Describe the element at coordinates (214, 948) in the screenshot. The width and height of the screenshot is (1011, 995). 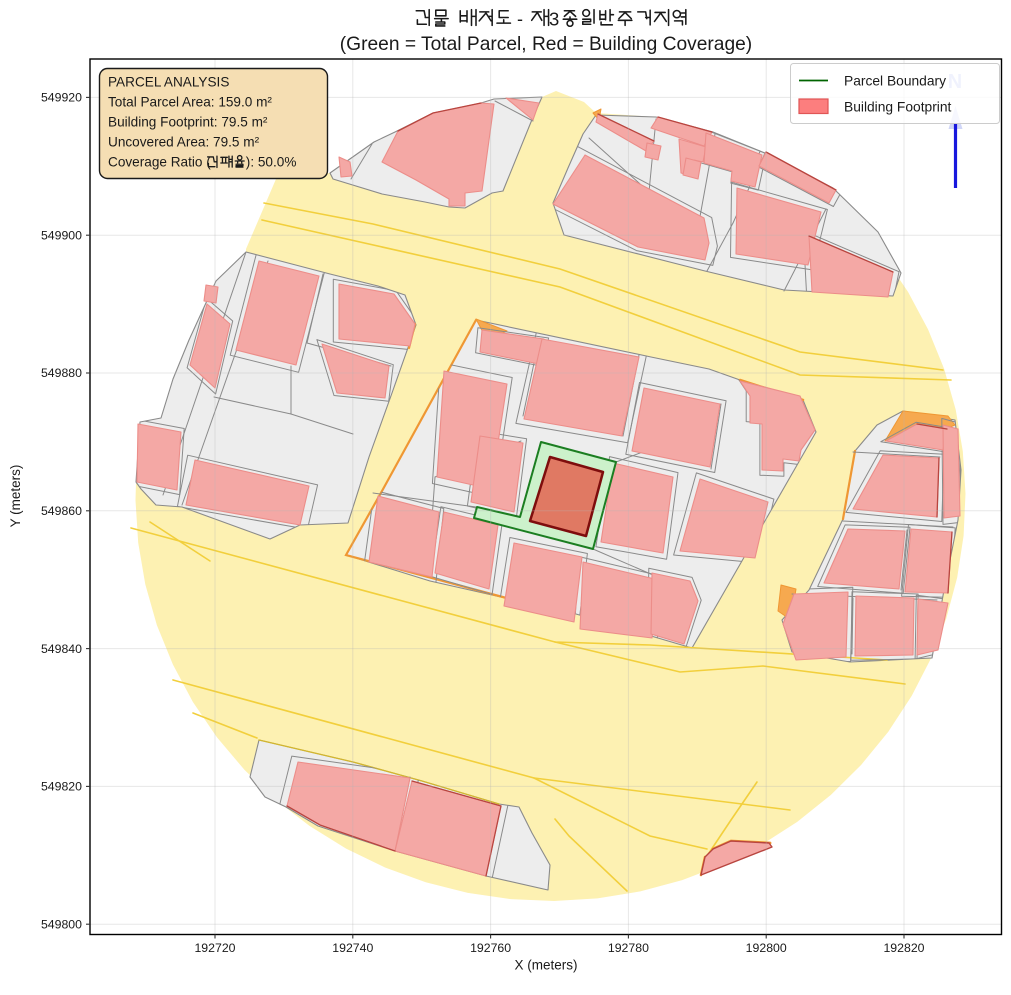
I see `svg-text: 192720` at that location.